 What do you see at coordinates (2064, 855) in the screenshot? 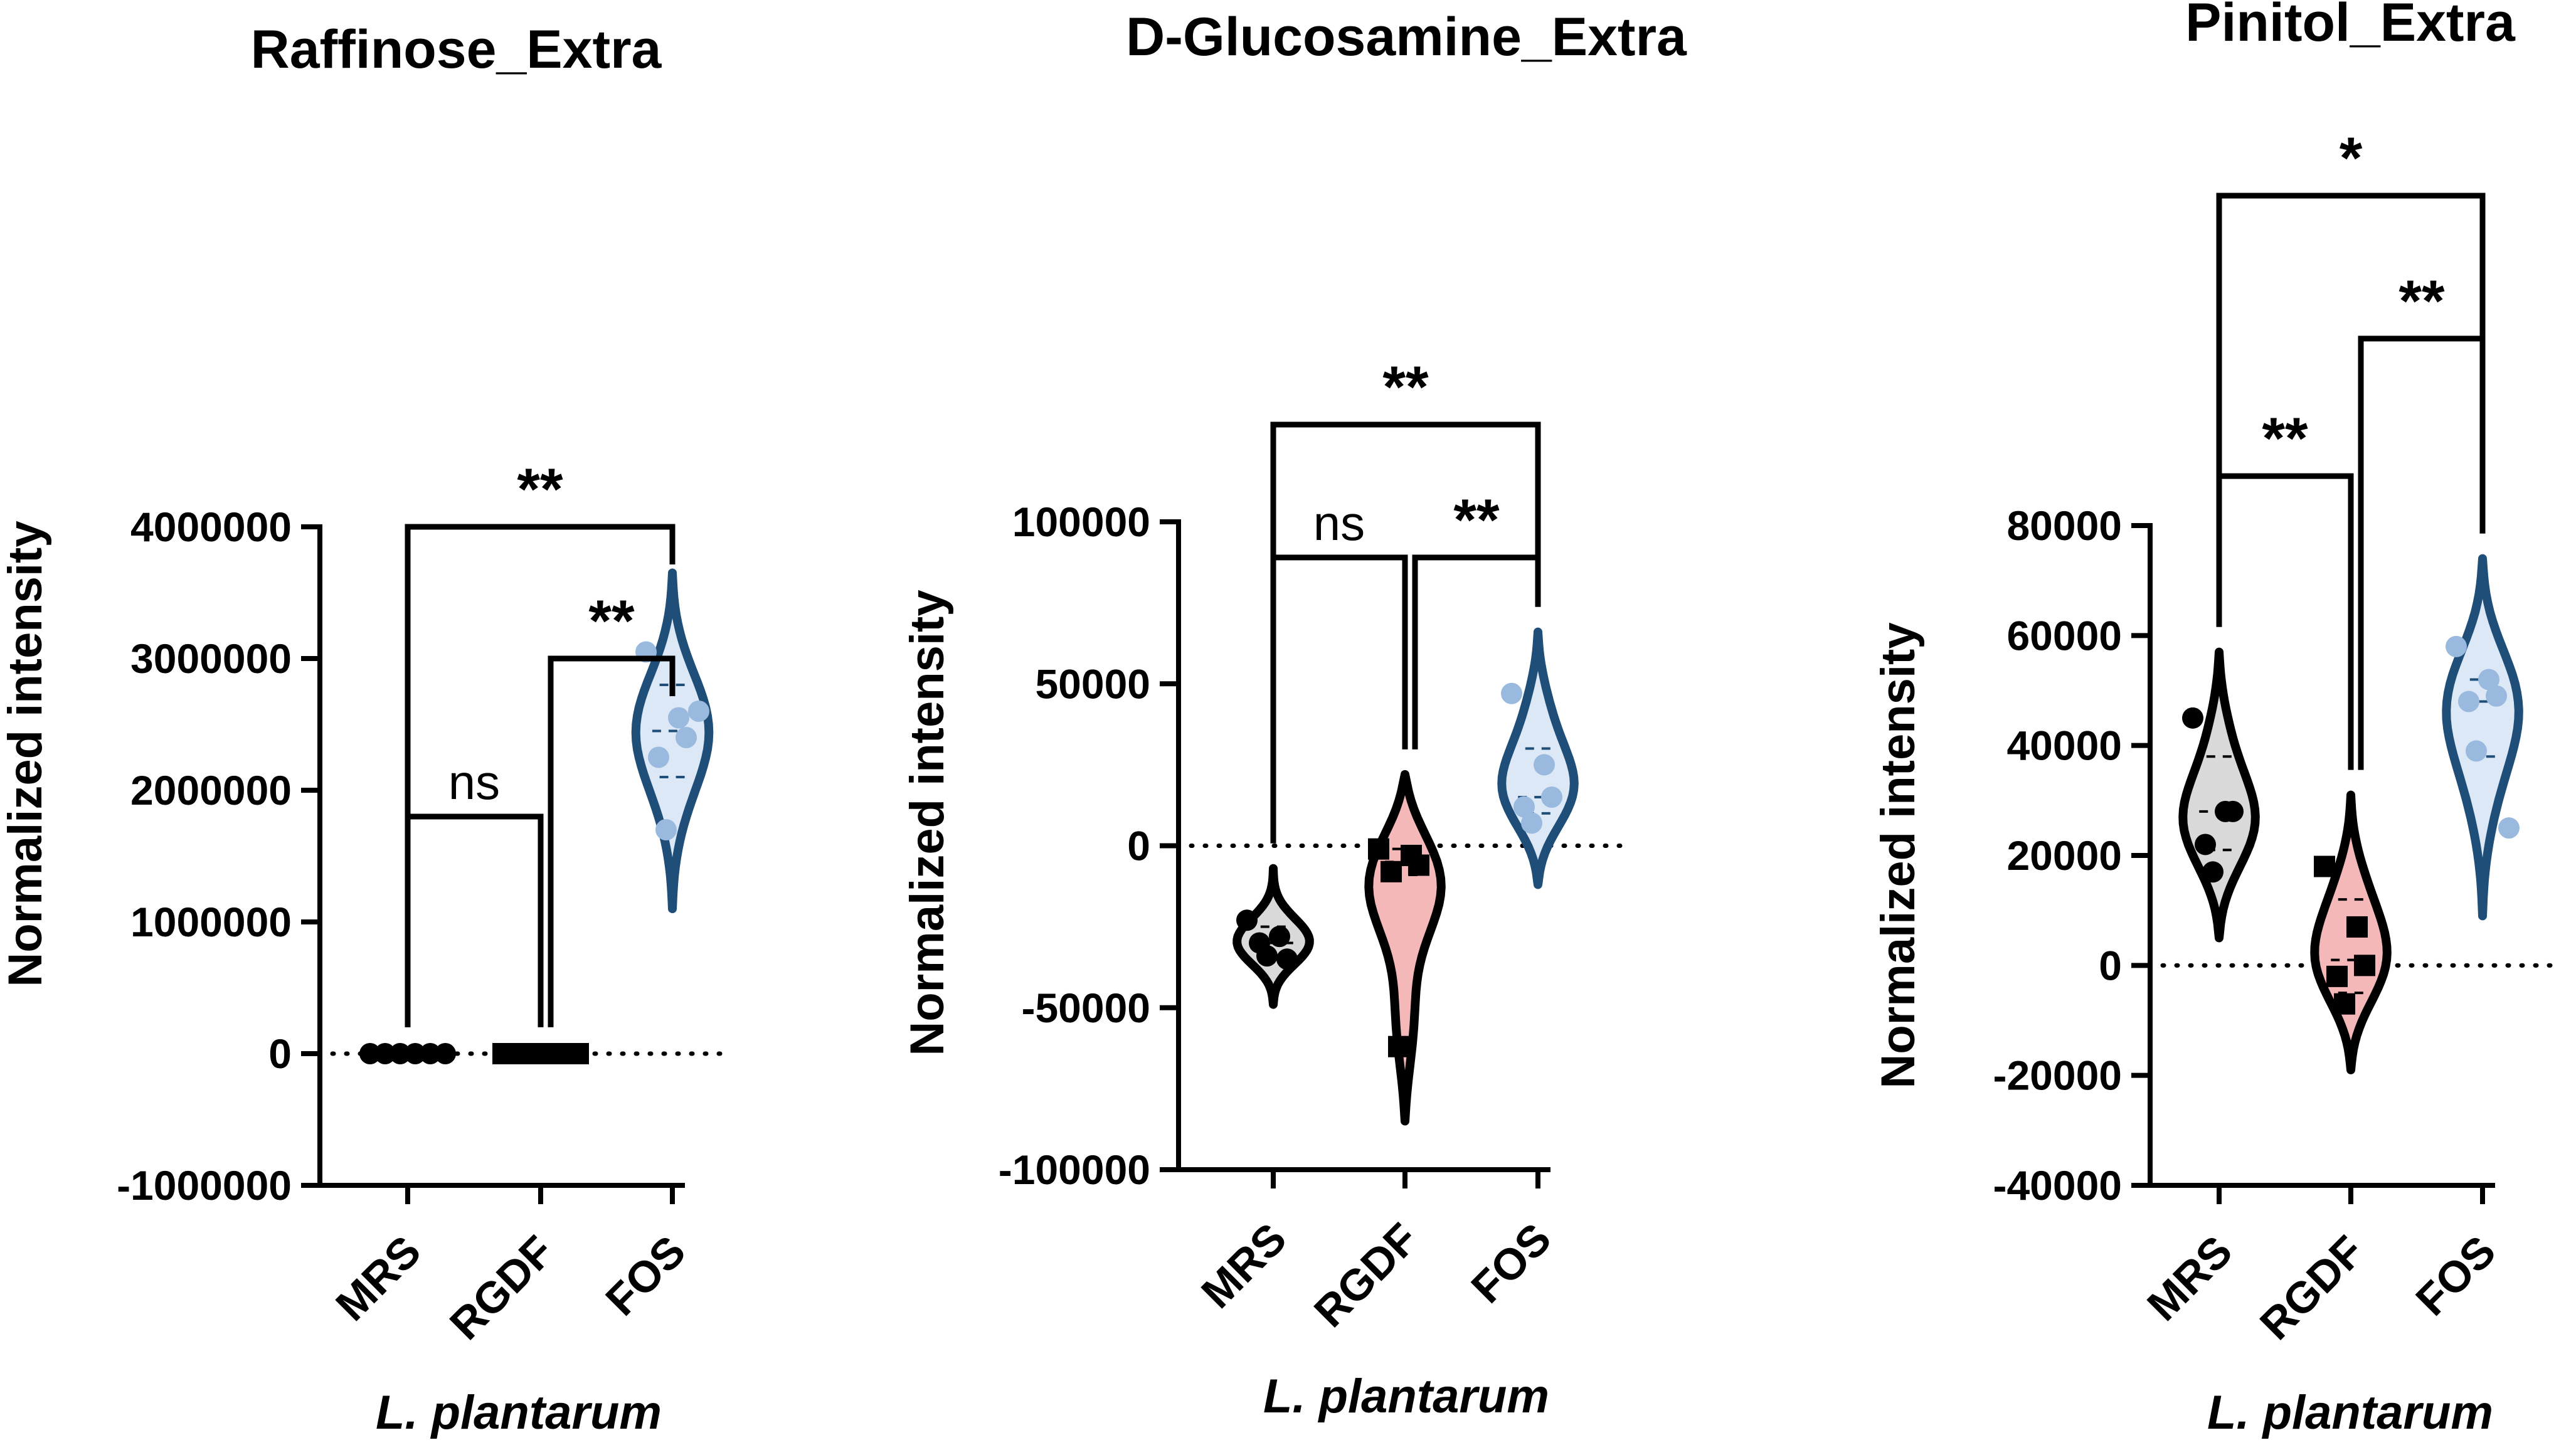
I see `y-tick-label: 20000` at bounding box center [2064, 855].